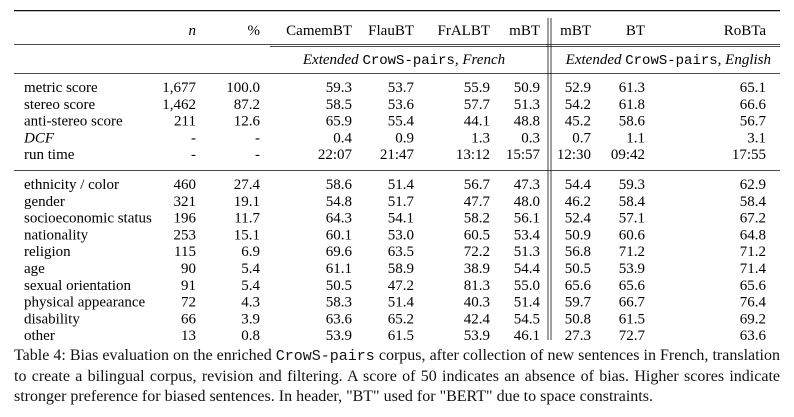 This screenshot has height=417, width=794. Describe the element at coordinates (88, 219) in the screenshot. I see `row-label: socioeconomic status` at that location.